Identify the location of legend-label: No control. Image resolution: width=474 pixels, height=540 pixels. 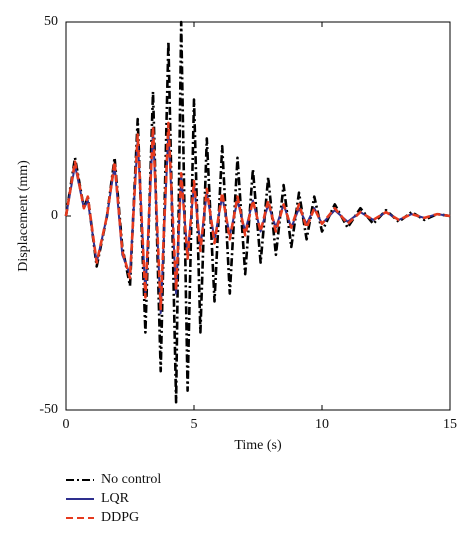
(131, 479).